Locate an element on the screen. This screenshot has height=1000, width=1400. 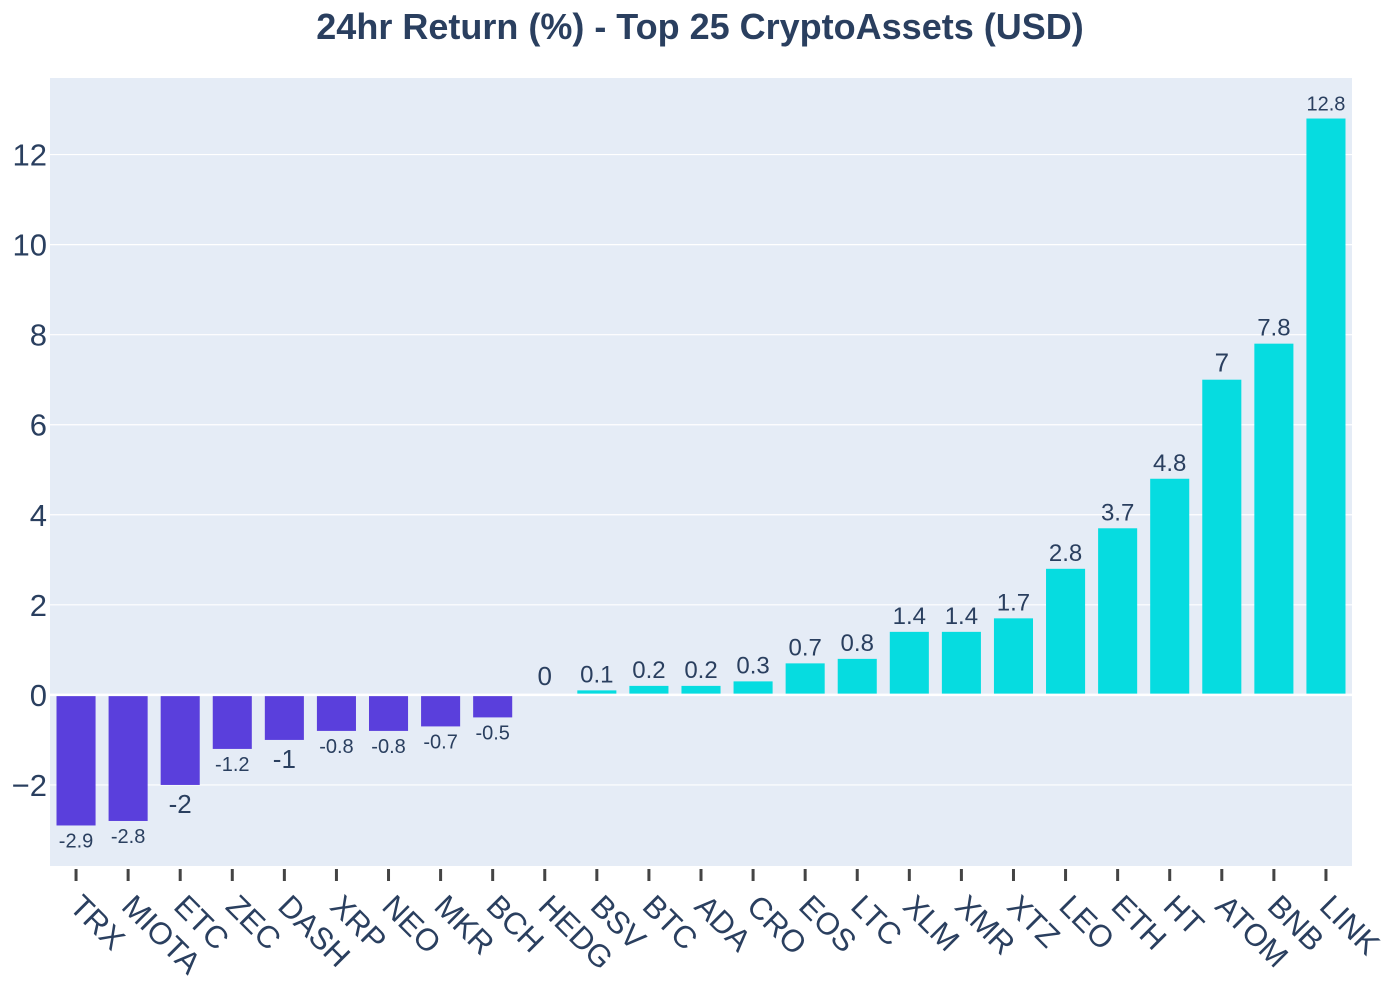
bar-atom is located at coordinates (1222, 537).